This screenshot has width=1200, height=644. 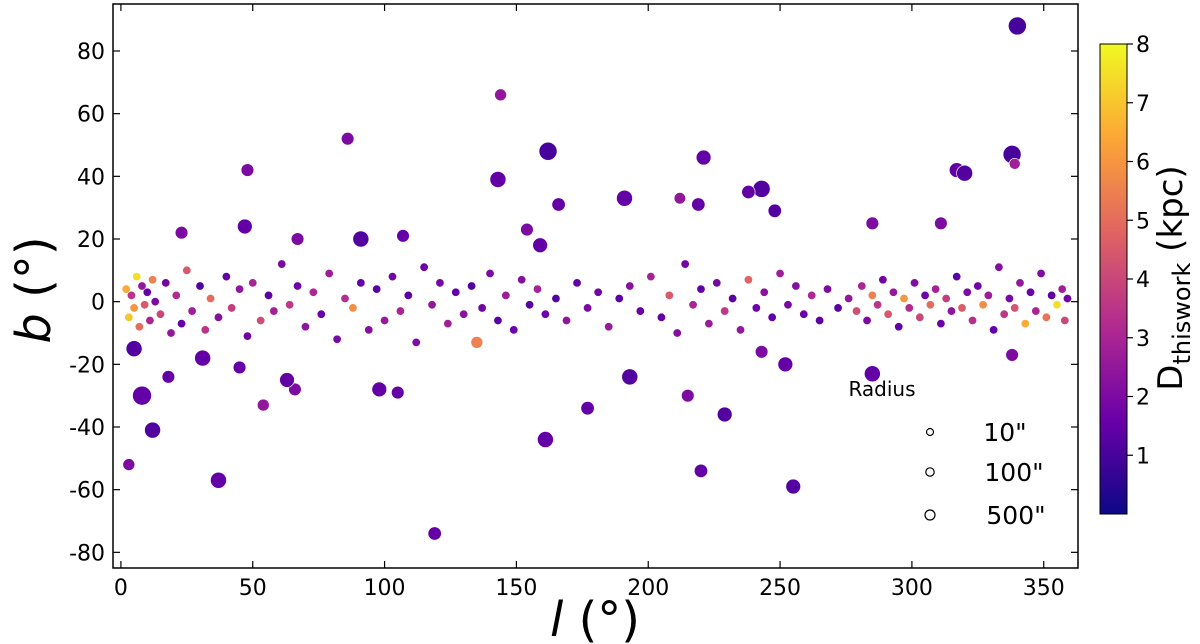 I want to click on y-tick-label: -40, so click(x=87, y=428).